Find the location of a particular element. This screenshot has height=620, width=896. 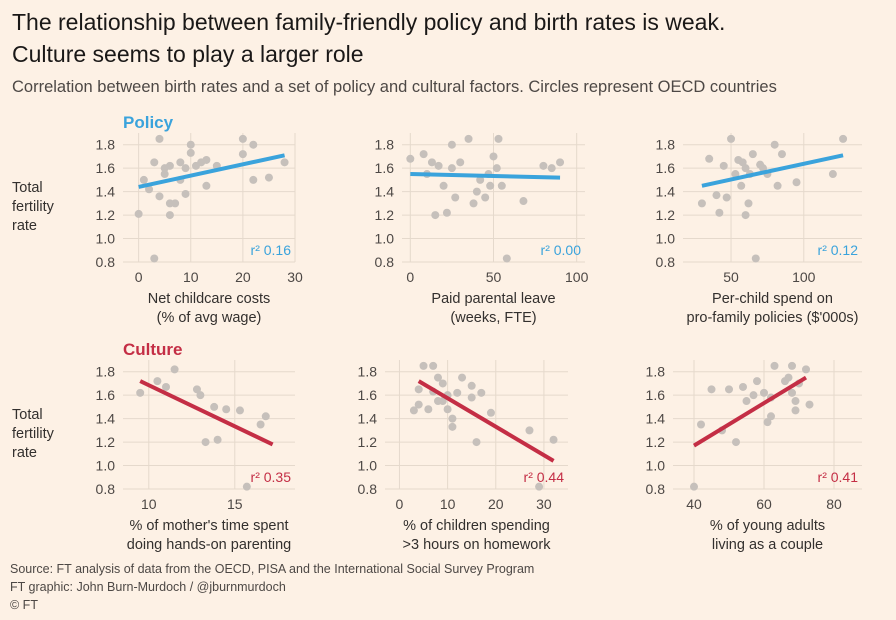

x-tick-label: 60 is located at coordinates (764, 504).